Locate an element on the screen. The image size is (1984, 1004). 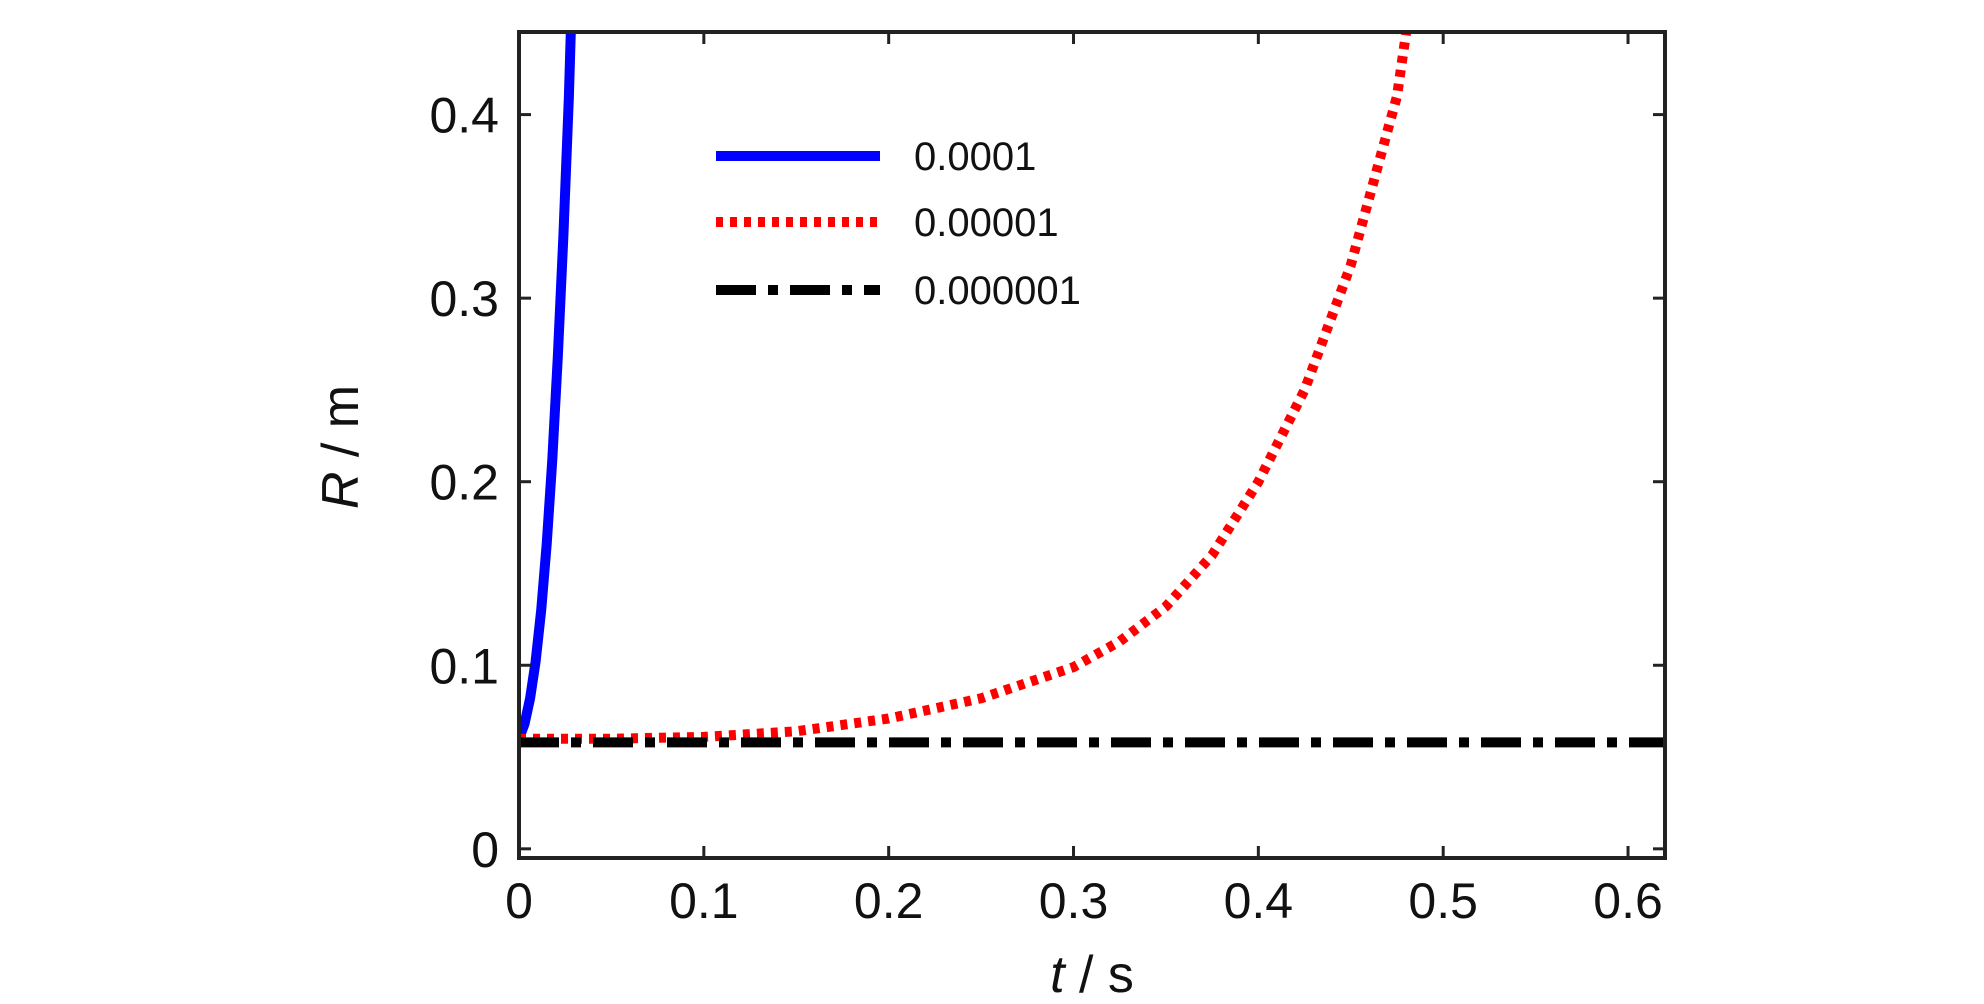
y-tick-label: 0.3 is located at coordinates (464, 299).